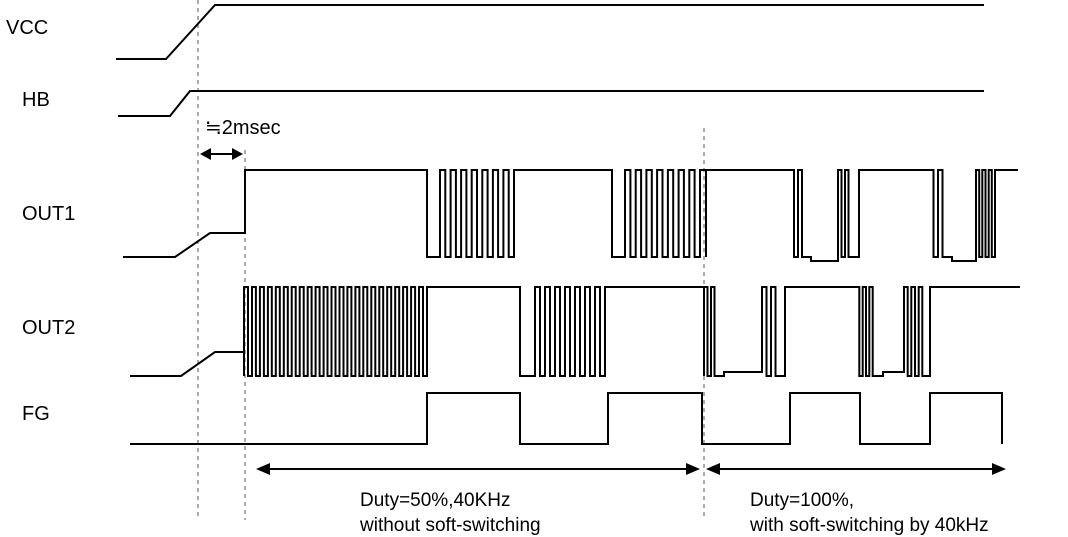 Image resolution: width=1068 pixels, height=537 pixels. Describe the element at coordinates (856, 469) in the screenshot. I see `phase2-span-arrow` at that location.